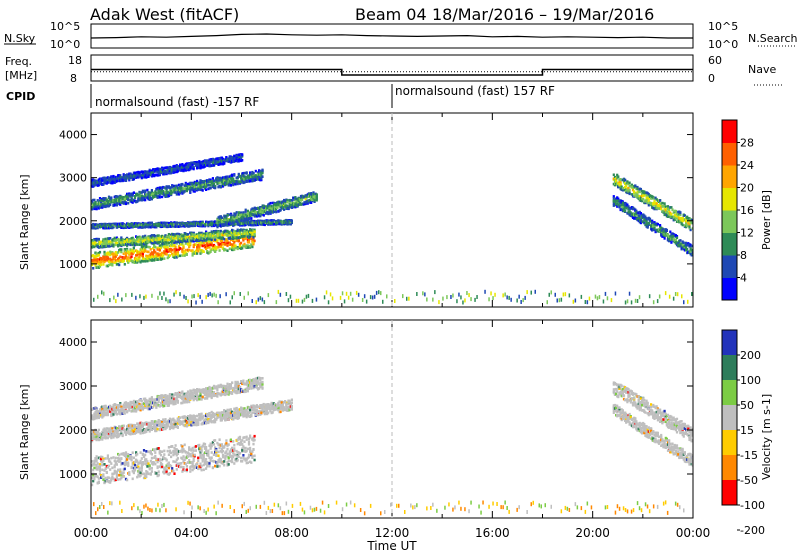 This screenshot has height=554, width=800. Describe the element at coordinates (475, 91) in the screenshot. I see `cpid-segment-2: normalsound (fast) 157 RF` at that location.